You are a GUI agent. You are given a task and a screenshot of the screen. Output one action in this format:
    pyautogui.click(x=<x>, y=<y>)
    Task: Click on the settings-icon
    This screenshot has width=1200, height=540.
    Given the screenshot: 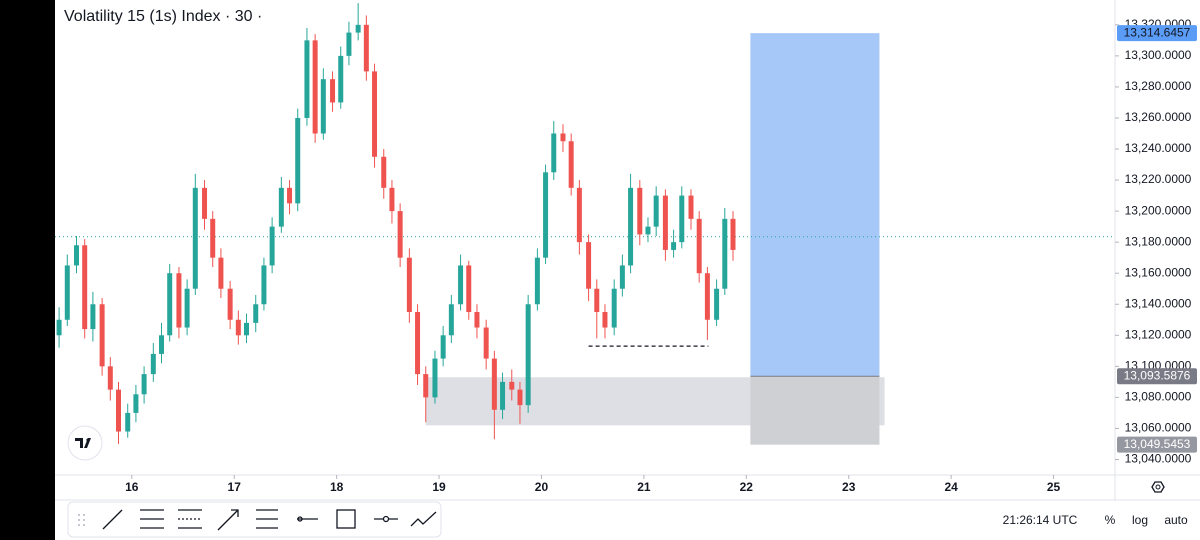 What is the action you would take?
    pyautogui.click(x=1158, y=487)
    